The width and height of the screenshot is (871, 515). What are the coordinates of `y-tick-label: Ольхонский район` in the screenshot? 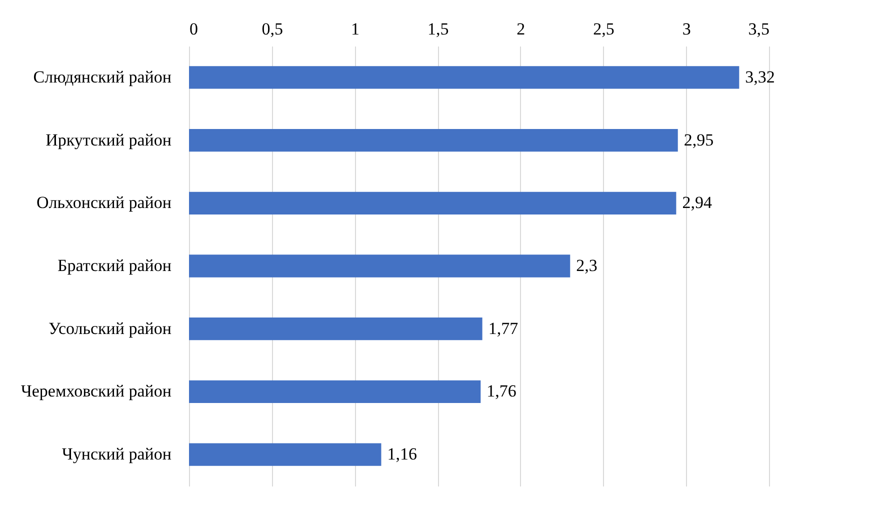 It's located at (104, 202).